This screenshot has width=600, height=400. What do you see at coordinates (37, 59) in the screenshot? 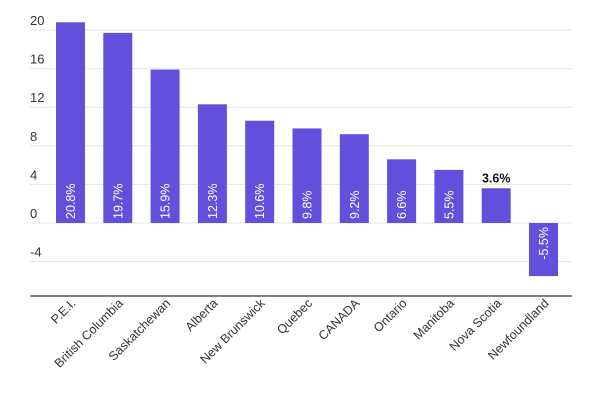
I see `y-tick-label: 16` at bounding box center [37, 59].